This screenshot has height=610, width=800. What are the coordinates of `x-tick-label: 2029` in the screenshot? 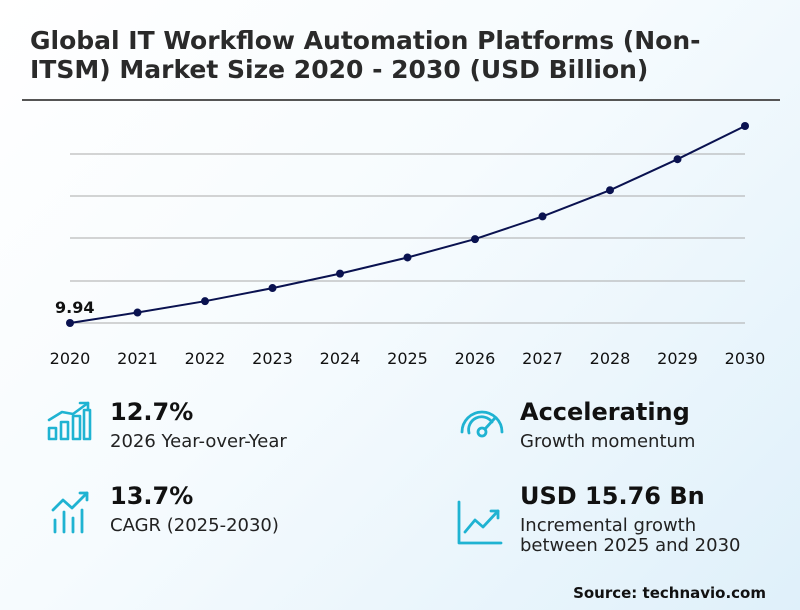 It's located at (677, 358).